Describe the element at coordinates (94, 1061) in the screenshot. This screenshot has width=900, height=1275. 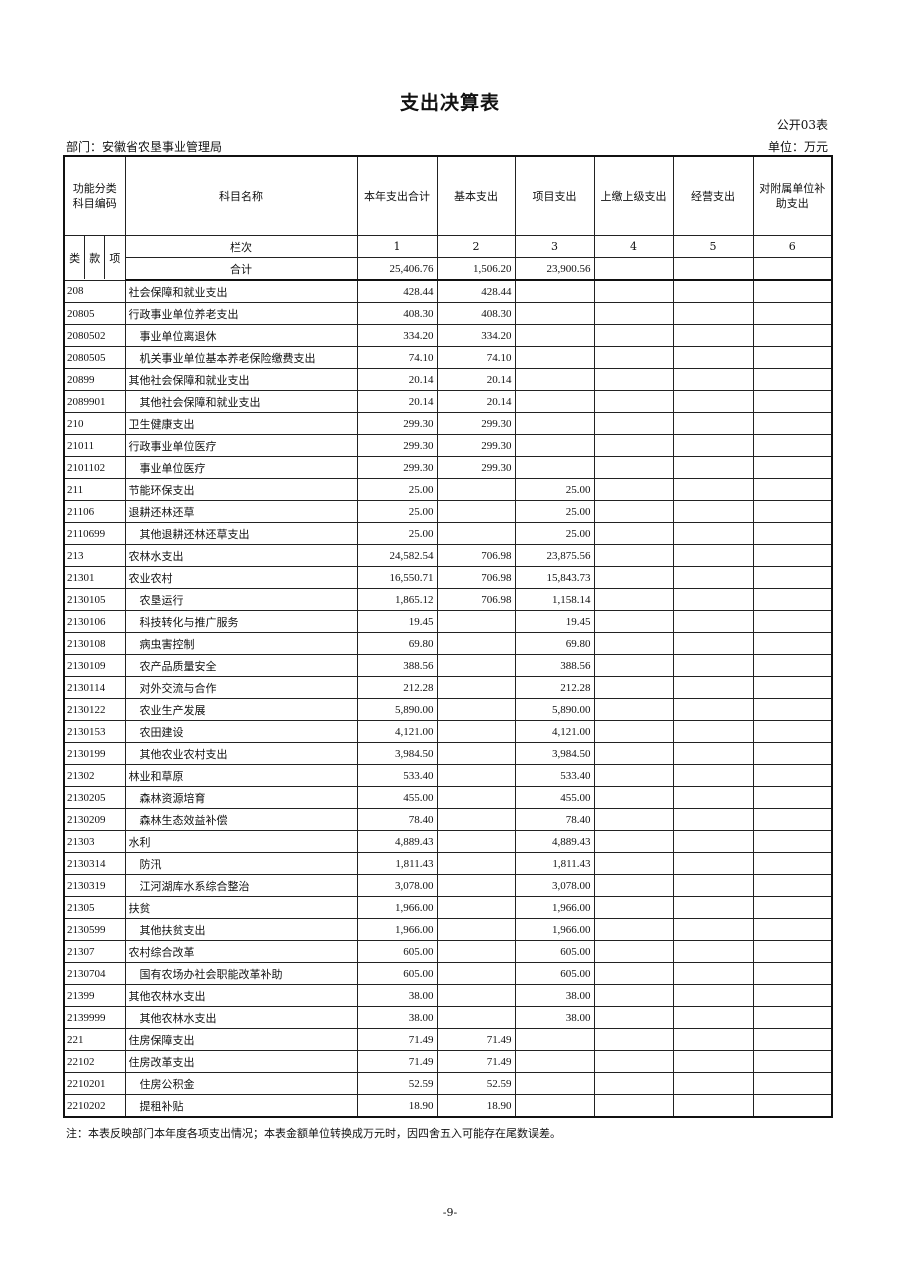
I see `row-code: 22102` at that location.